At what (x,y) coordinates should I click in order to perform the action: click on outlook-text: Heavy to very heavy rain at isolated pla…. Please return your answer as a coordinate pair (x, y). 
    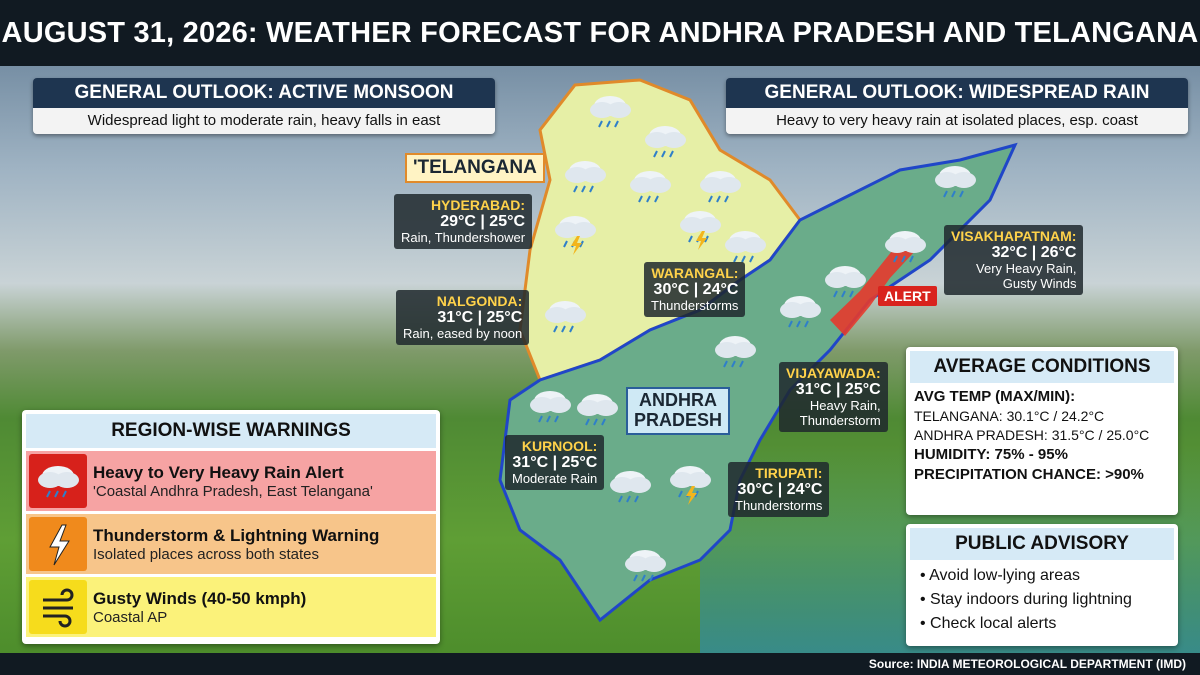
    Looking at the image, I should click on (957, 121).